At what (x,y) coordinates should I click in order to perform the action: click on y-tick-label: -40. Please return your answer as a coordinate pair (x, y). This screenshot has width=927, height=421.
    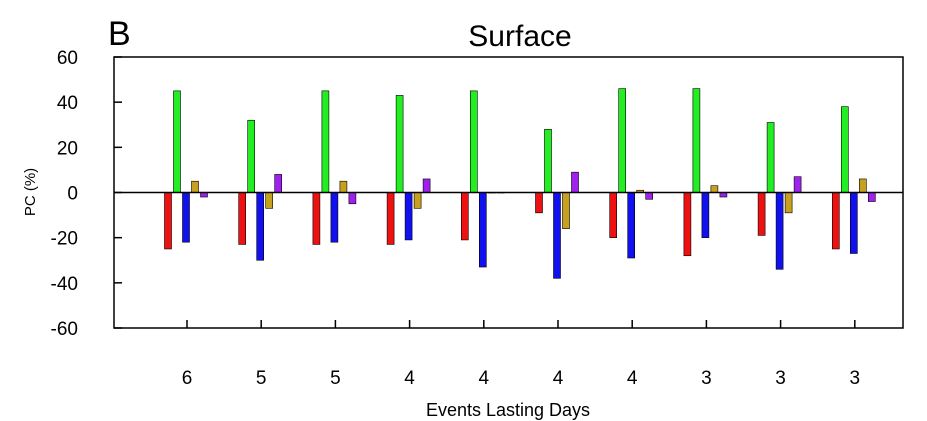
    Looking at the image, I should click on (64, 284).